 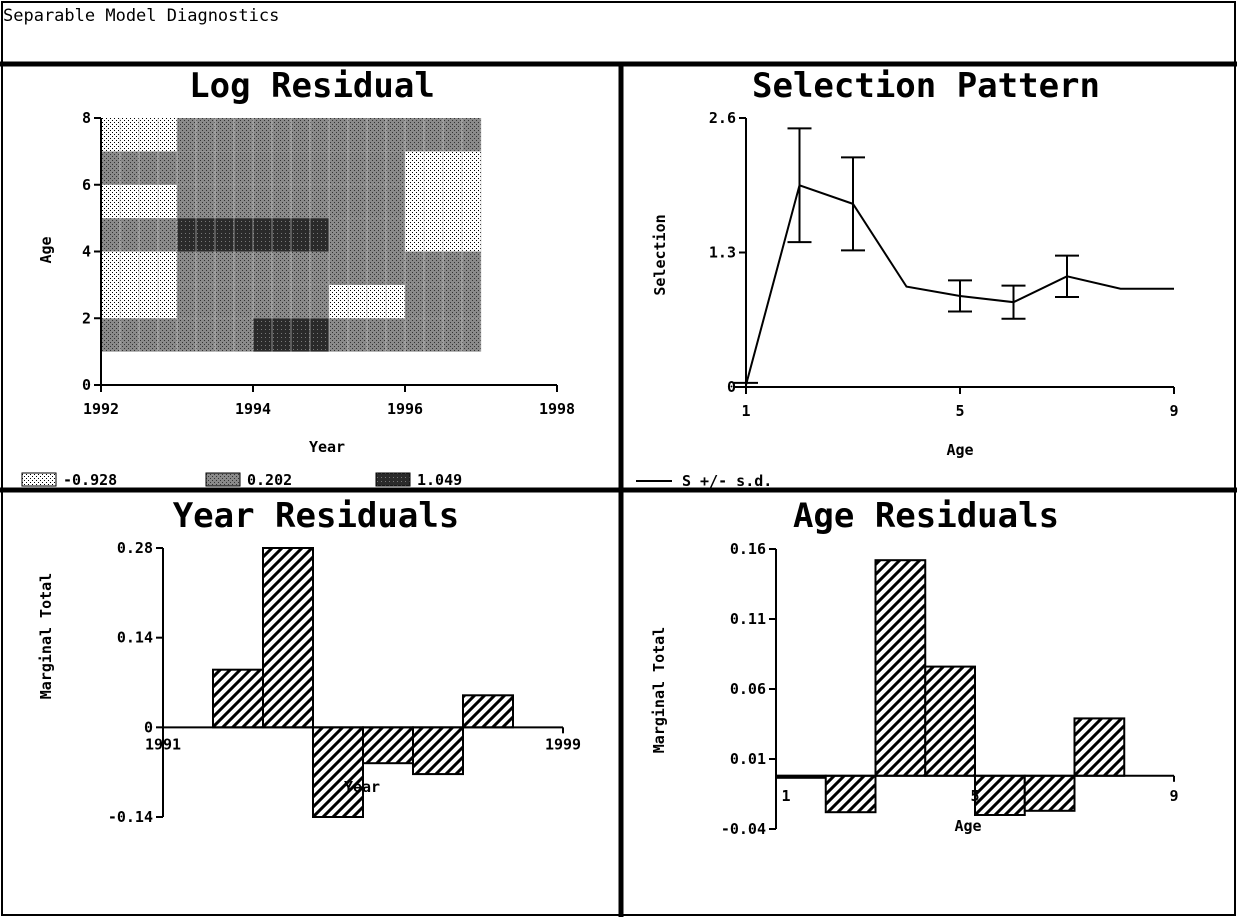 What do you see at coordinates (362, 787) in the screenshot?
I see `year-residuals-xlabel: Year` at bounding box center [362, 787].